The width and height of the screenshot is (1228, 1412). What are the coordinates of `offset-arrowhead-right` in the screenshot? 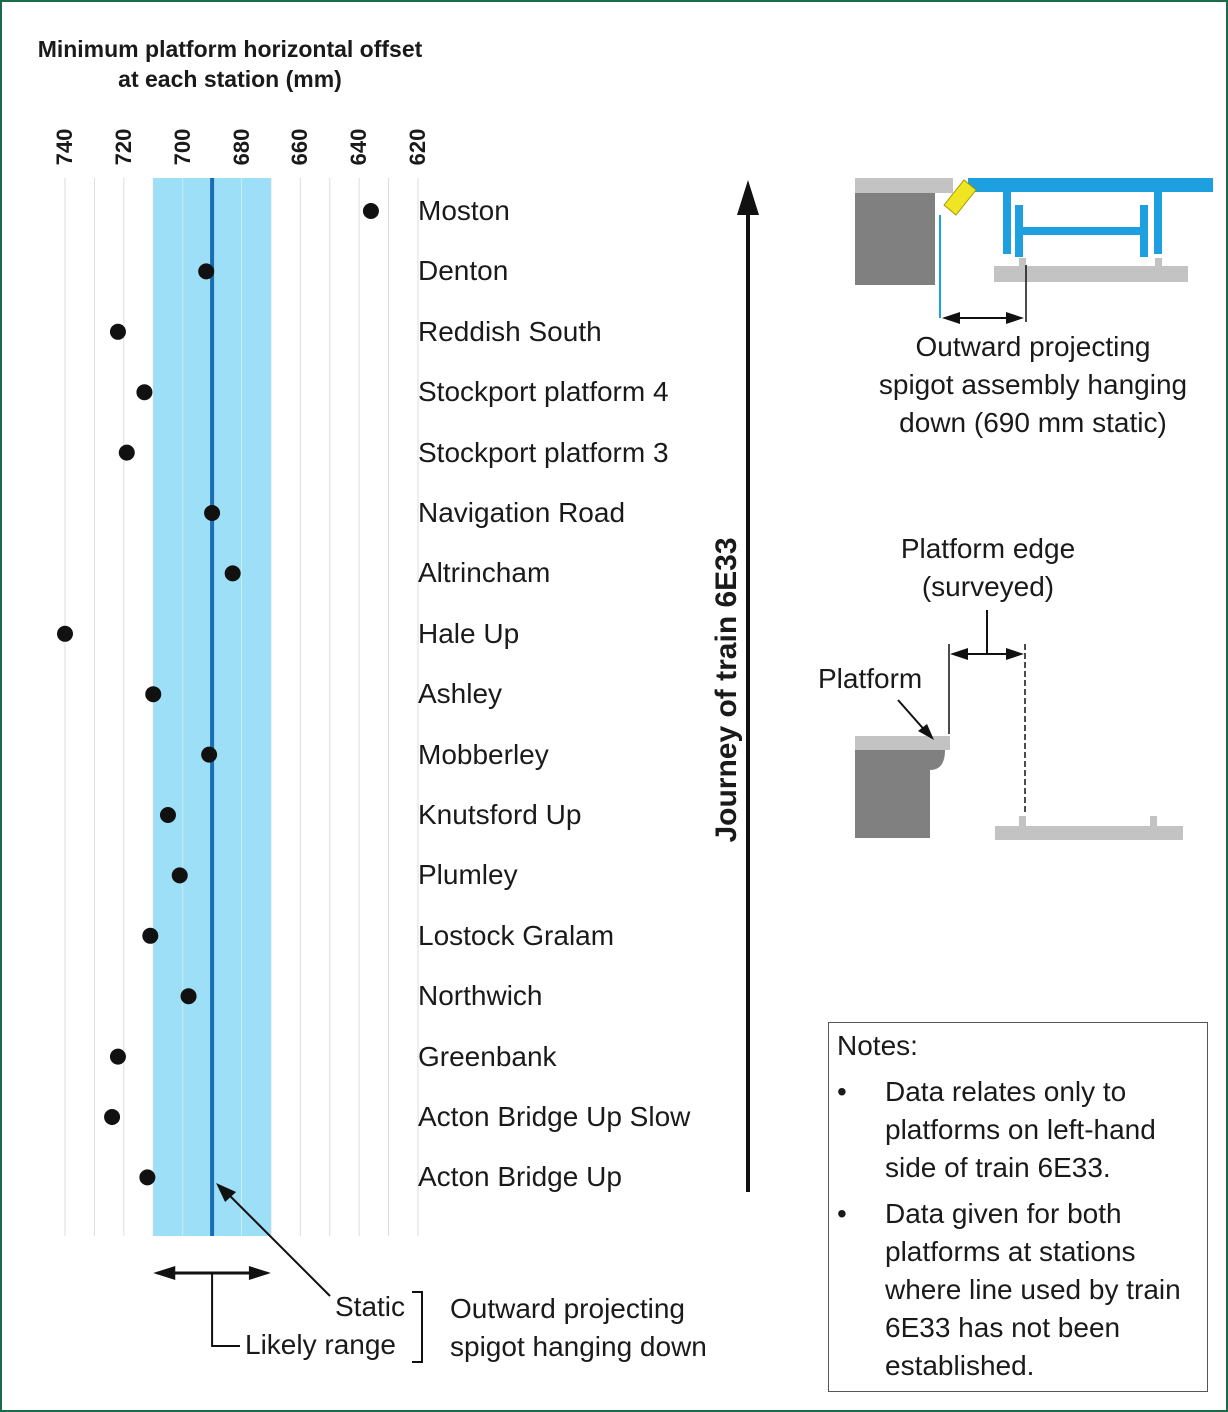 It's located at (1015, 318).